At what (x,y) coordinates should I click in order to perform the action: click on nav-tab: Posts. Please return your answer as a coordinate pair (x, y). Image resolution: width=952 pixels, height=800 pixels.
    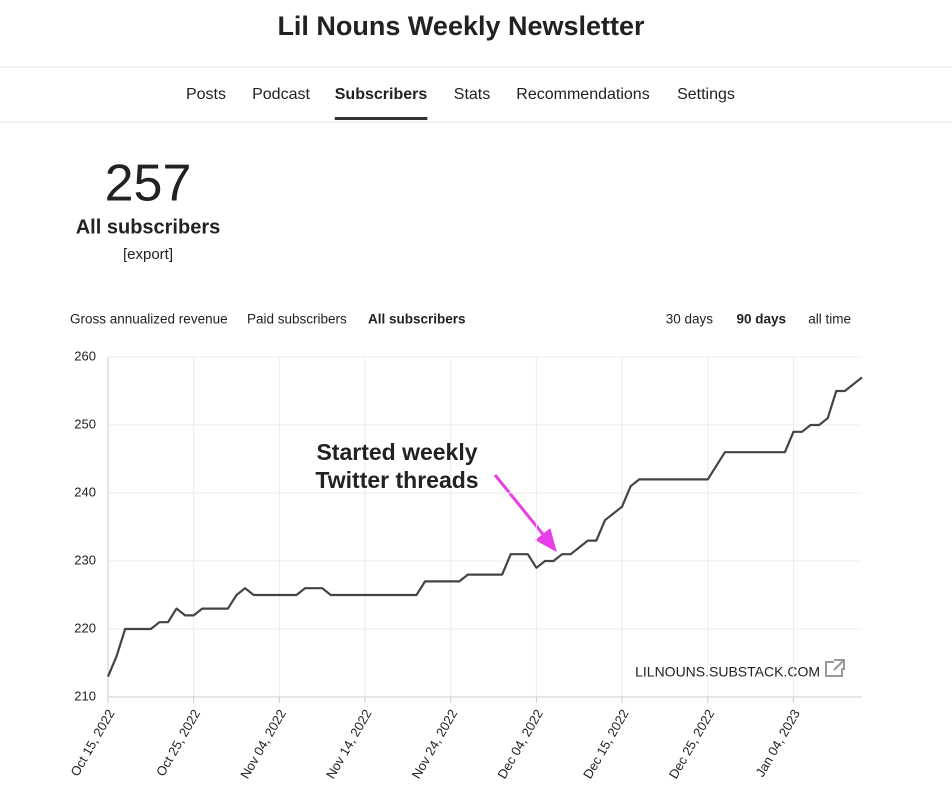
    Looking at the image, I should click on (206, 94).